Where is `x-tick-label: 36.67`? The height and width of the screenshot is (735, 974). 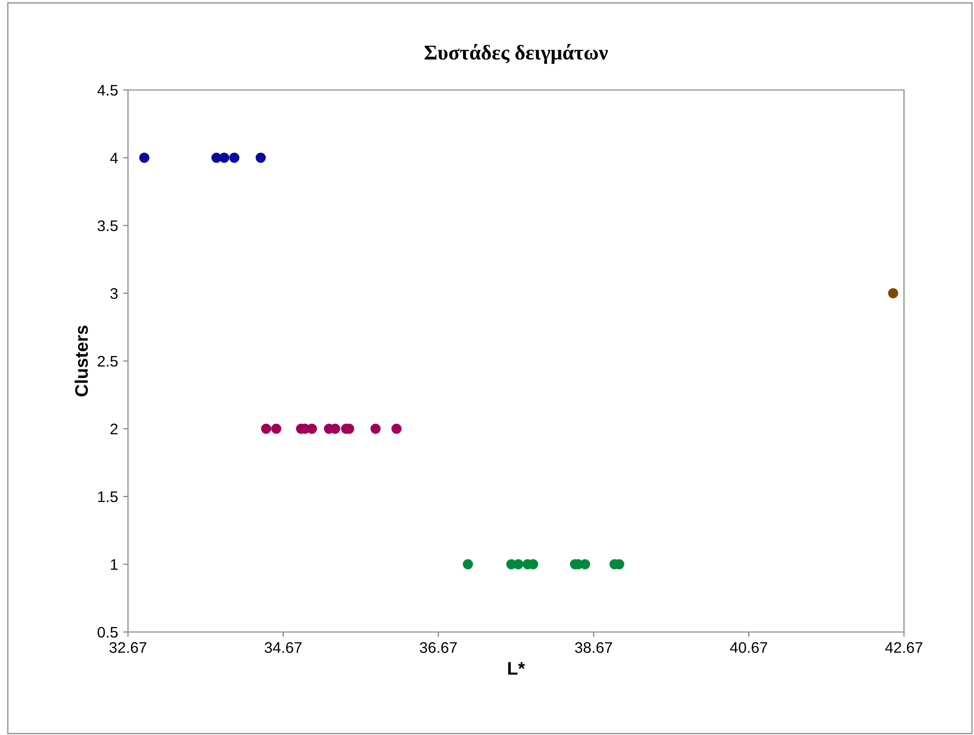
x-tick-label: 36.67 is located at coordinates (438, 647).